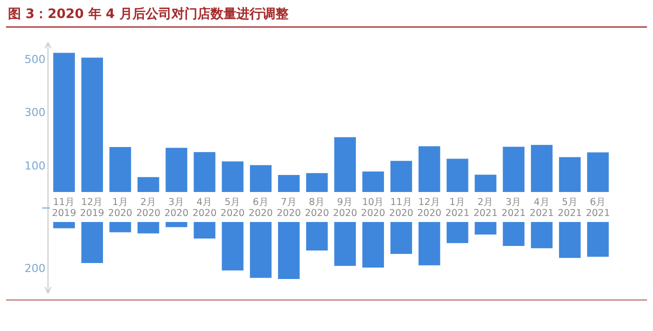  Describe the element at coordinates (401, 208) in the screenshot. I see `x-tick-label: 11月 2020` at that location.